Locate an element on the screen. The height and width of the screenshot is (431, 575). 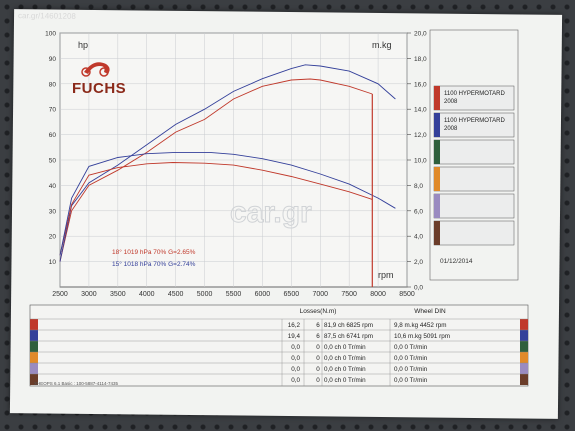
y-left-tick-label: 10 is located at coordinates (53, 262).